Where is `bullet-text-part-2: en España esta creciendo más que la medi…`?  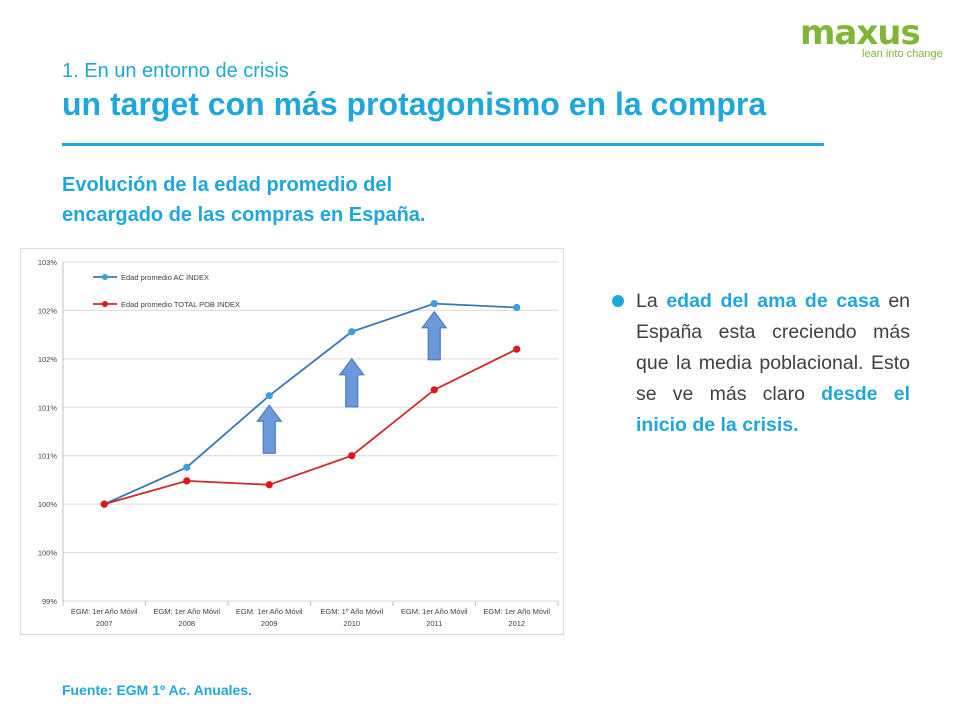
bullet-text-part-2: en España esta creciendo más que la medi… is located at coordinates (773, 347).